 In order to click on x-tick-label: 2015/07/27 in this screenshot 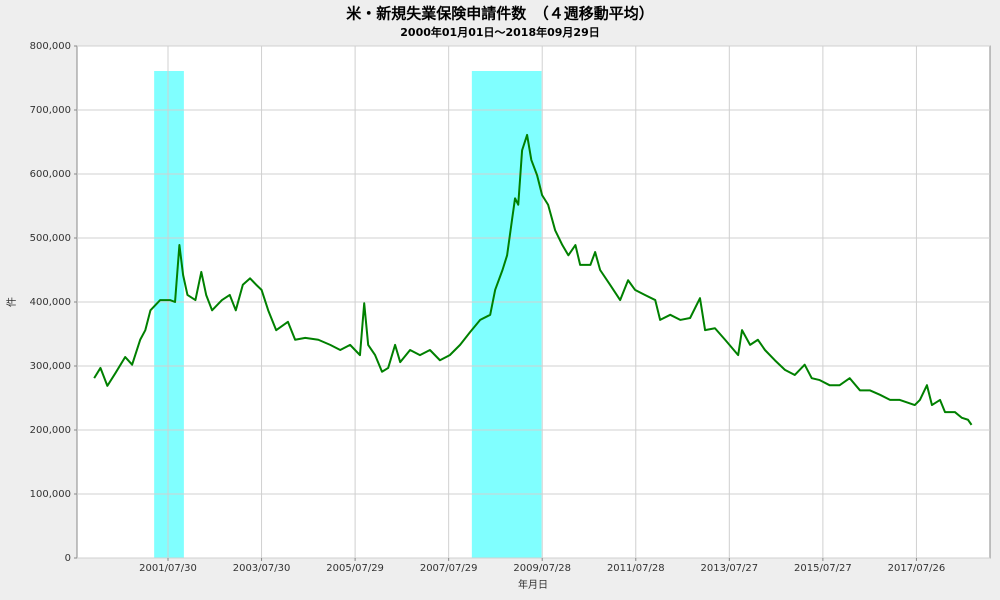, I will do `click(823, 568)`.